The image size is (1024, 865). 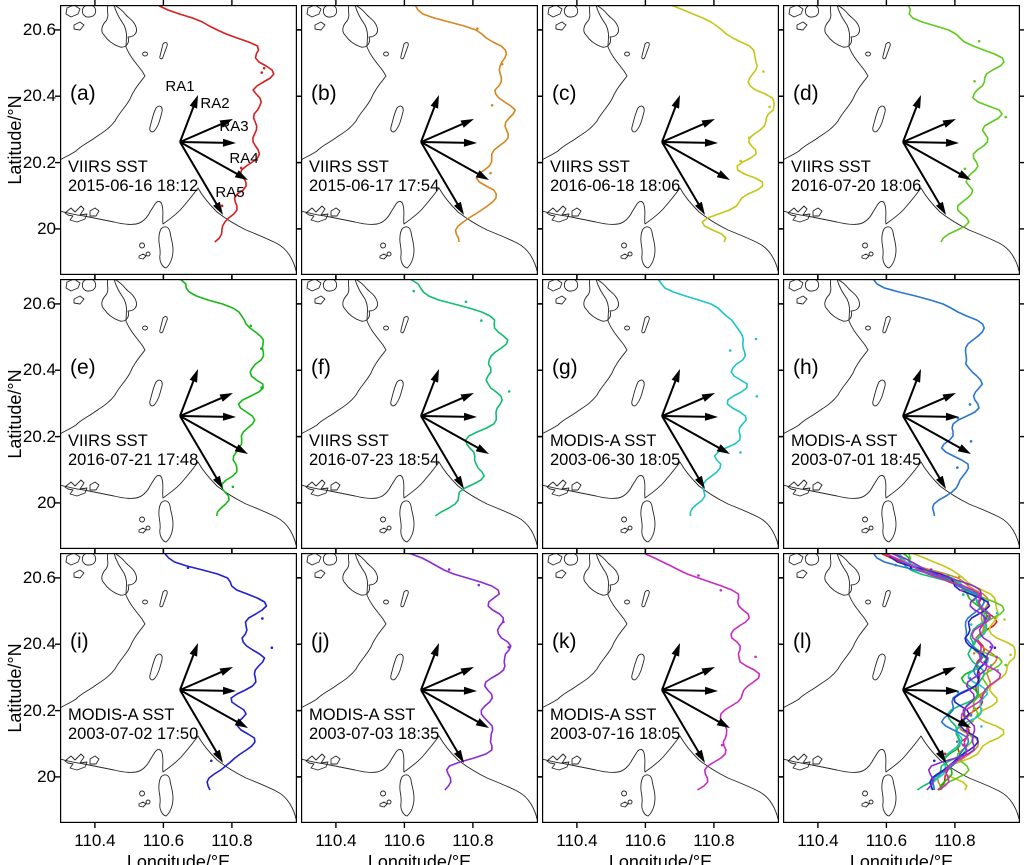 What do you see at coordinates (39, 96) in the screenshot?
I see `y-tick-label: 20.4` at bounding box center [39, 96].